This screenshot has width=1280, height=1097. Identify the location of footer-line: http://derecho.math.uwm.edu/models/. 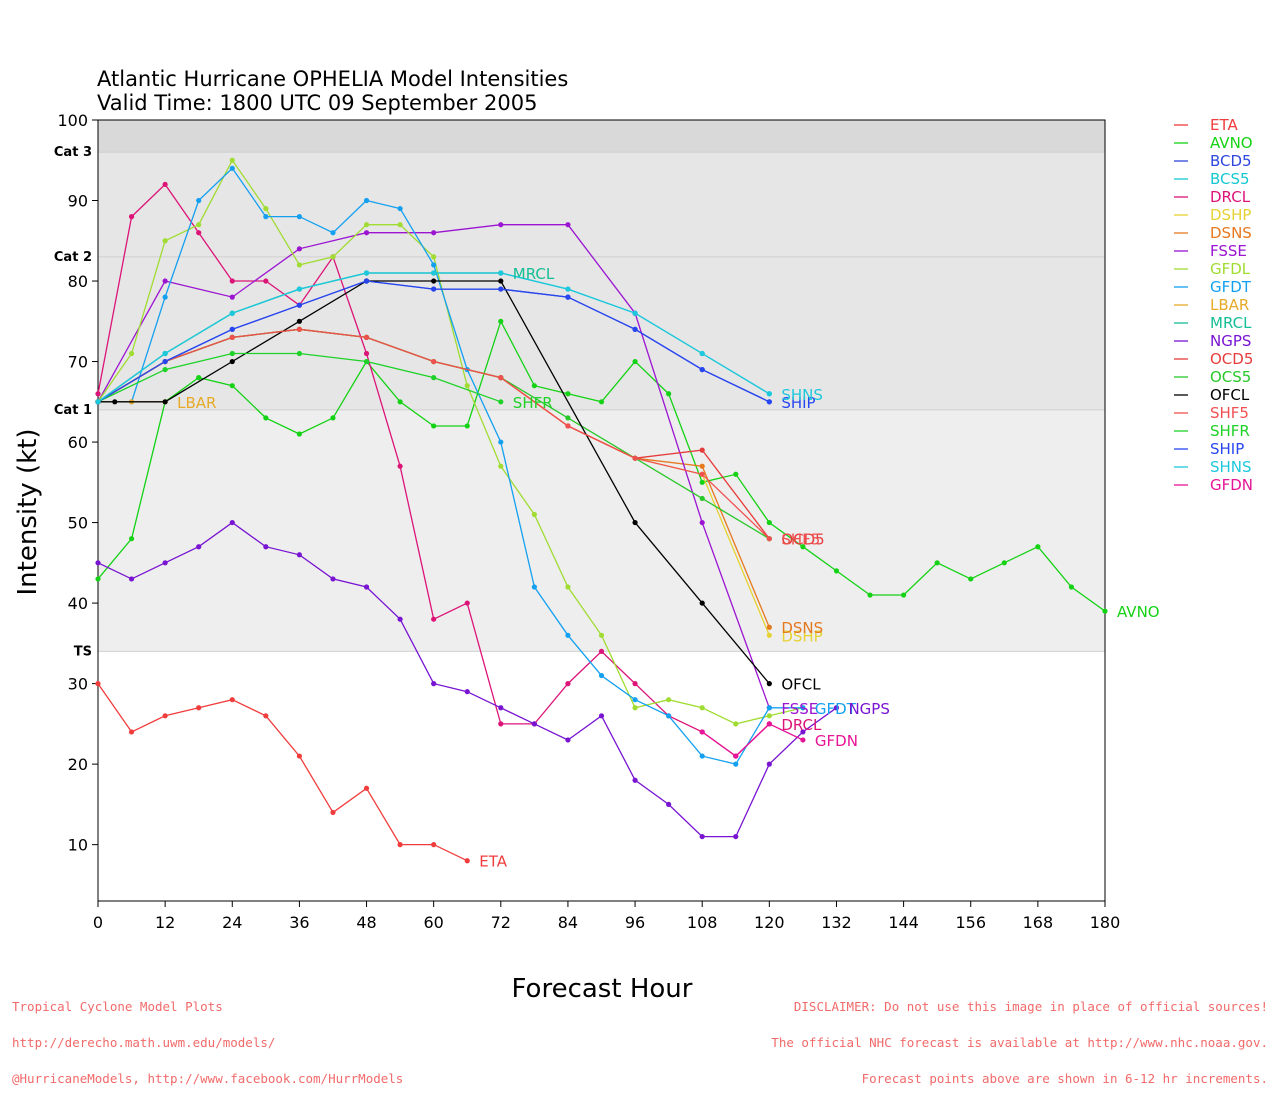
(144, 1042).